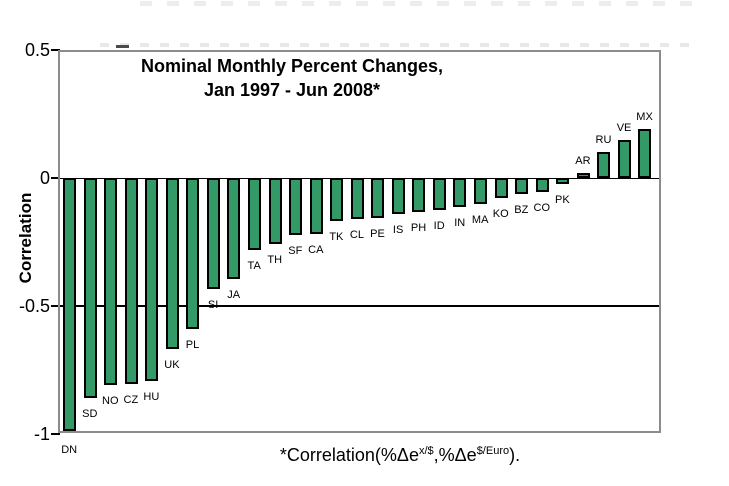 The width and height of the screenshot is (729, 486). I want to click on bar-label-ID: ID, so click(439, 225).